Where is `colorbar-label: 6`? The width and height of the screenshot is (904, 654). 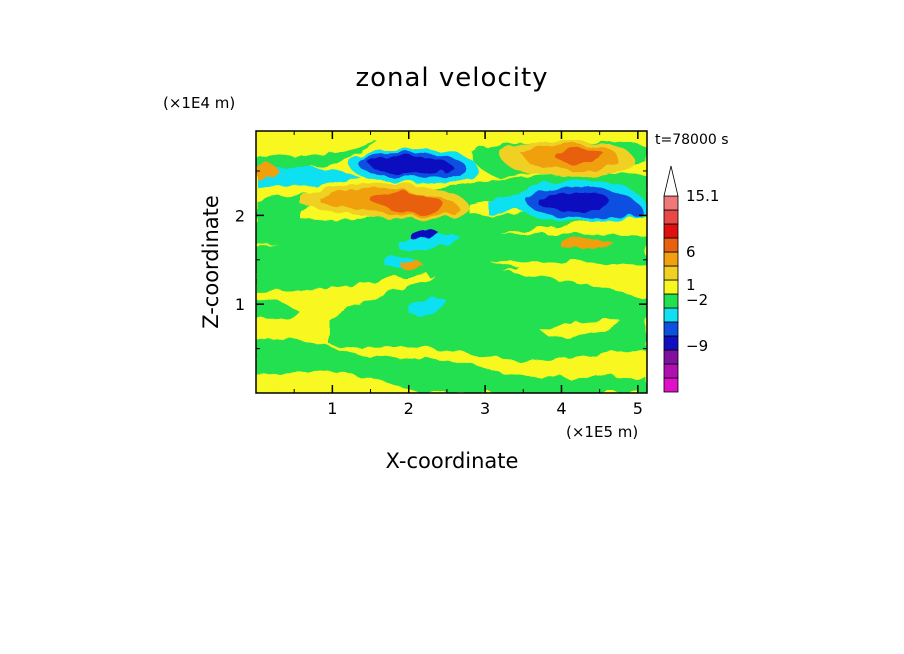
colorbar-label: 6 is located at coordinates (691, 252).